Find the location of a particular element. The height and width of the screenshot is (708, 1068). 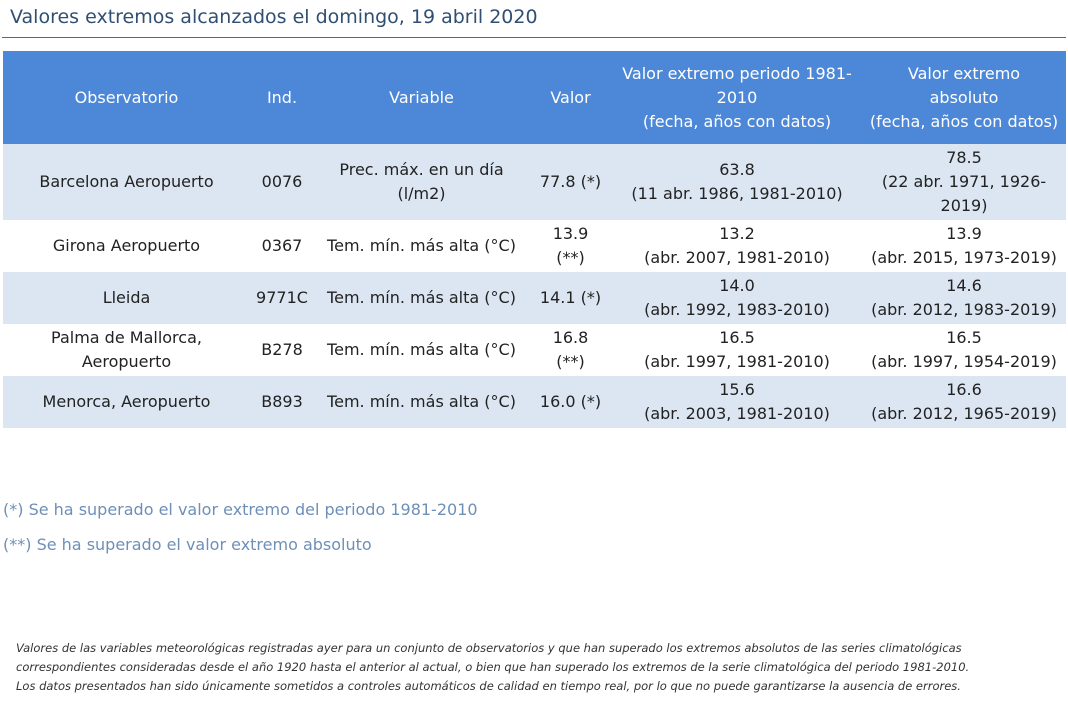

cell-extremo-absoluto: 13.9 (abr. 2015, 1973-2019) is located at coordinates (964, 246).